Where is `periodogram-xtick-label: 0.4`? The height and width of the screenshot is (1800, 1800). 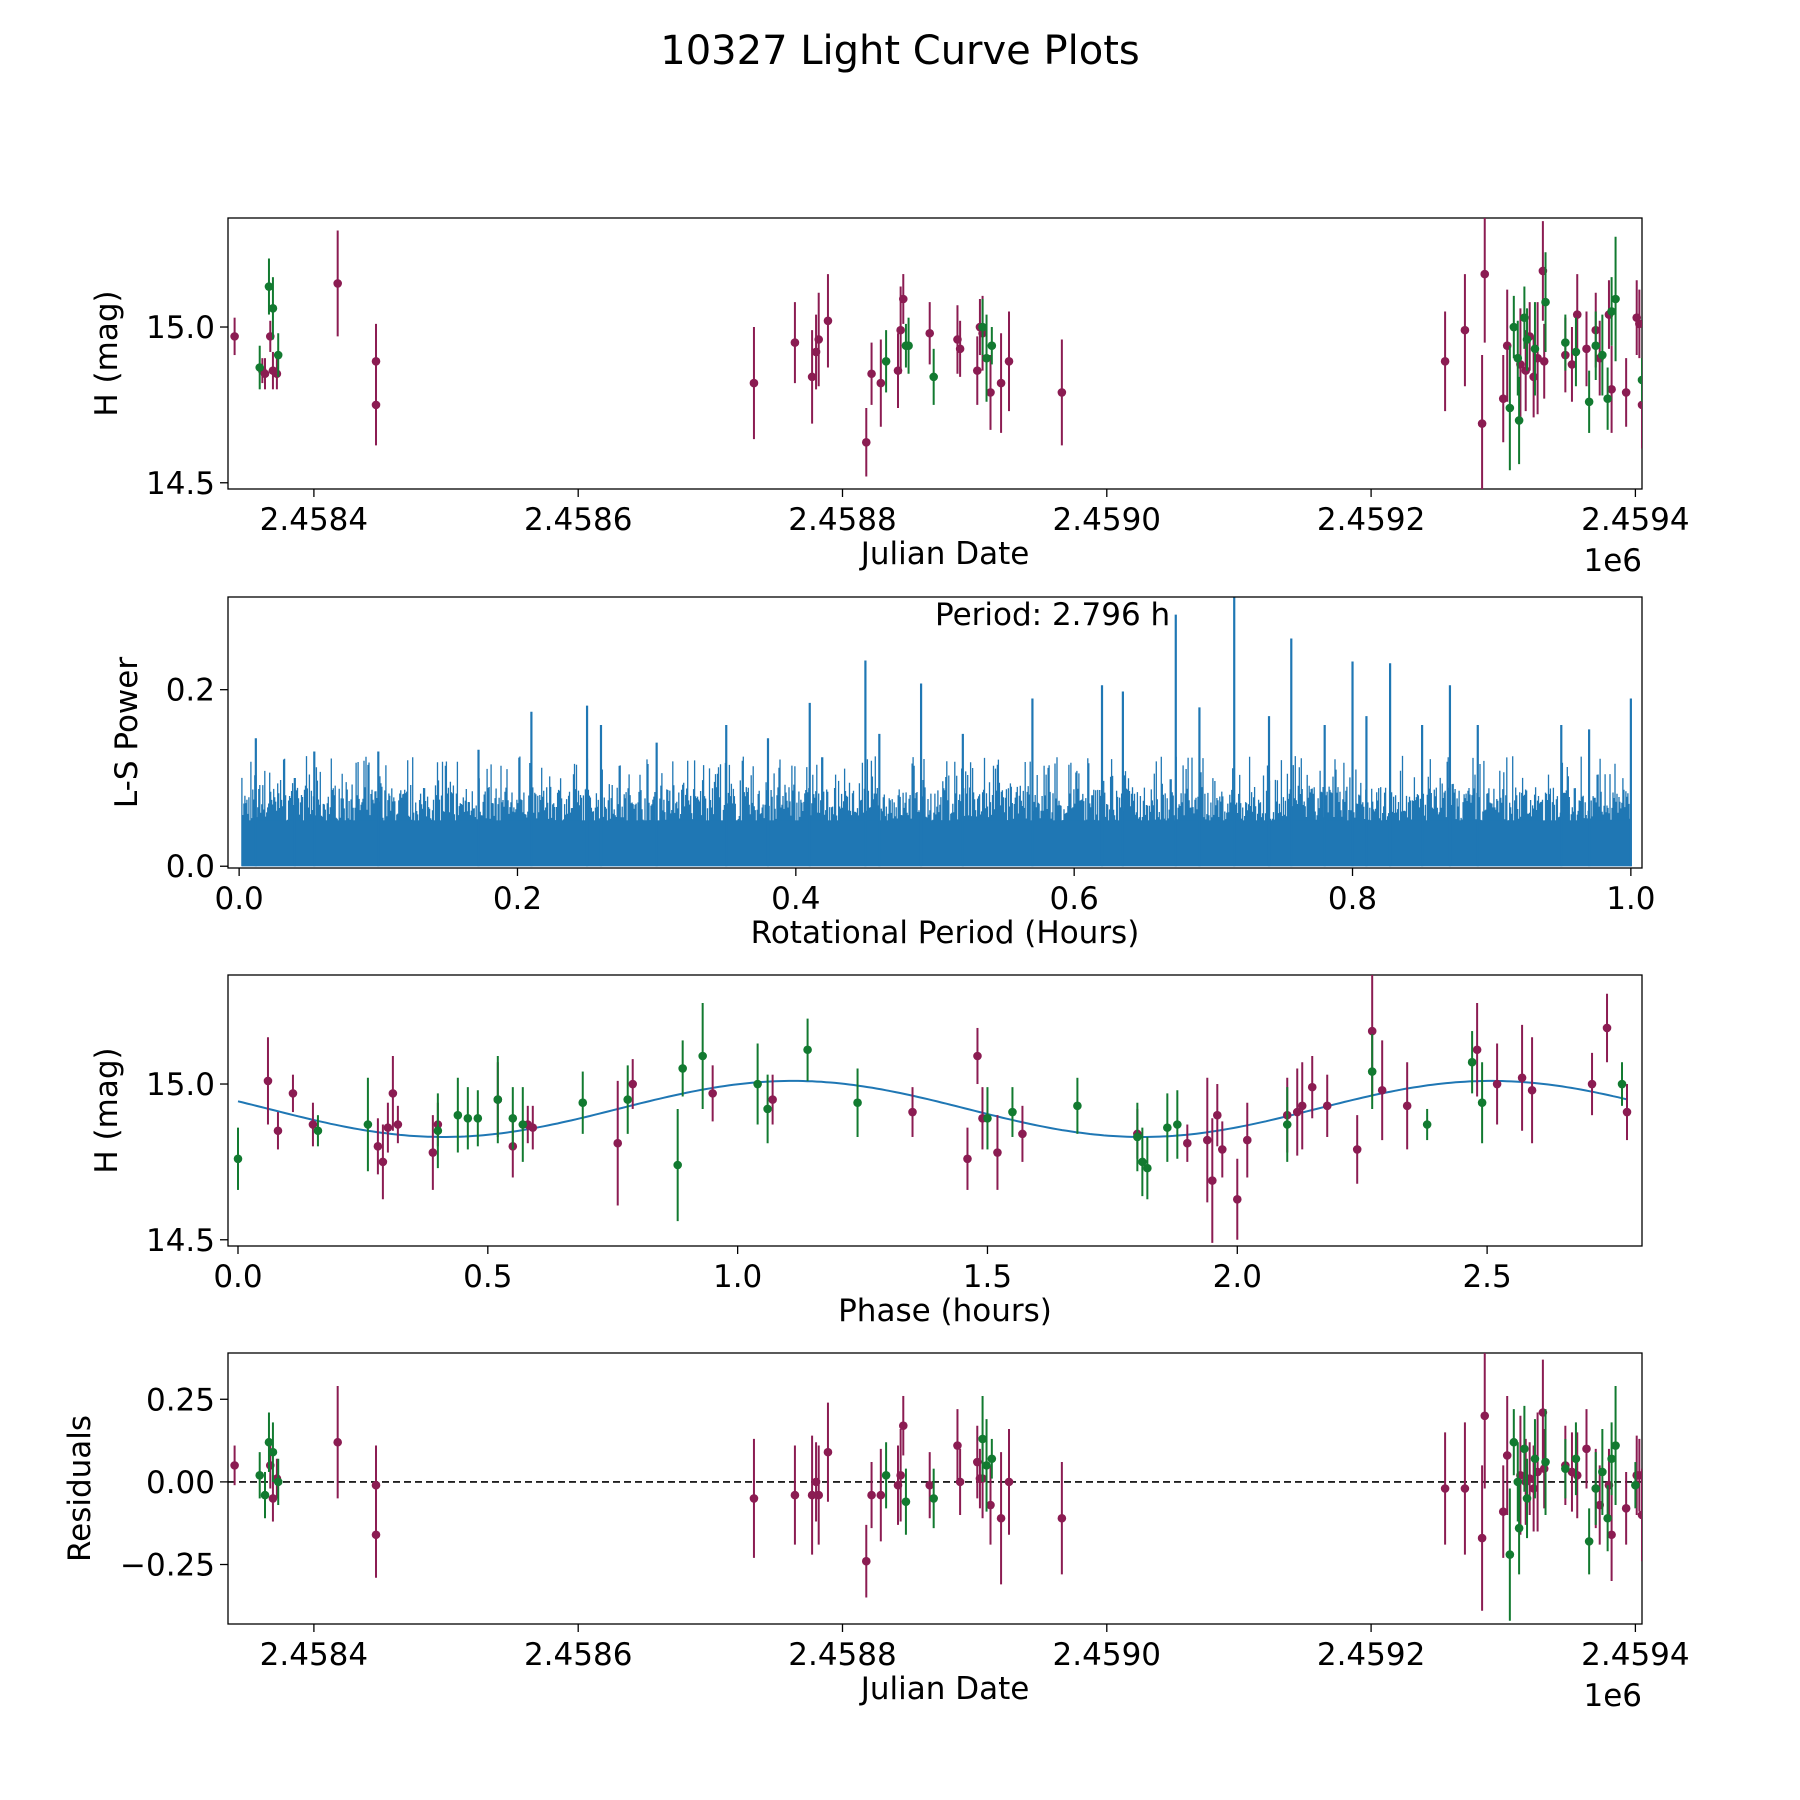 periodogram-xtick-label: 0.4 is located at coordinates (795, 899).